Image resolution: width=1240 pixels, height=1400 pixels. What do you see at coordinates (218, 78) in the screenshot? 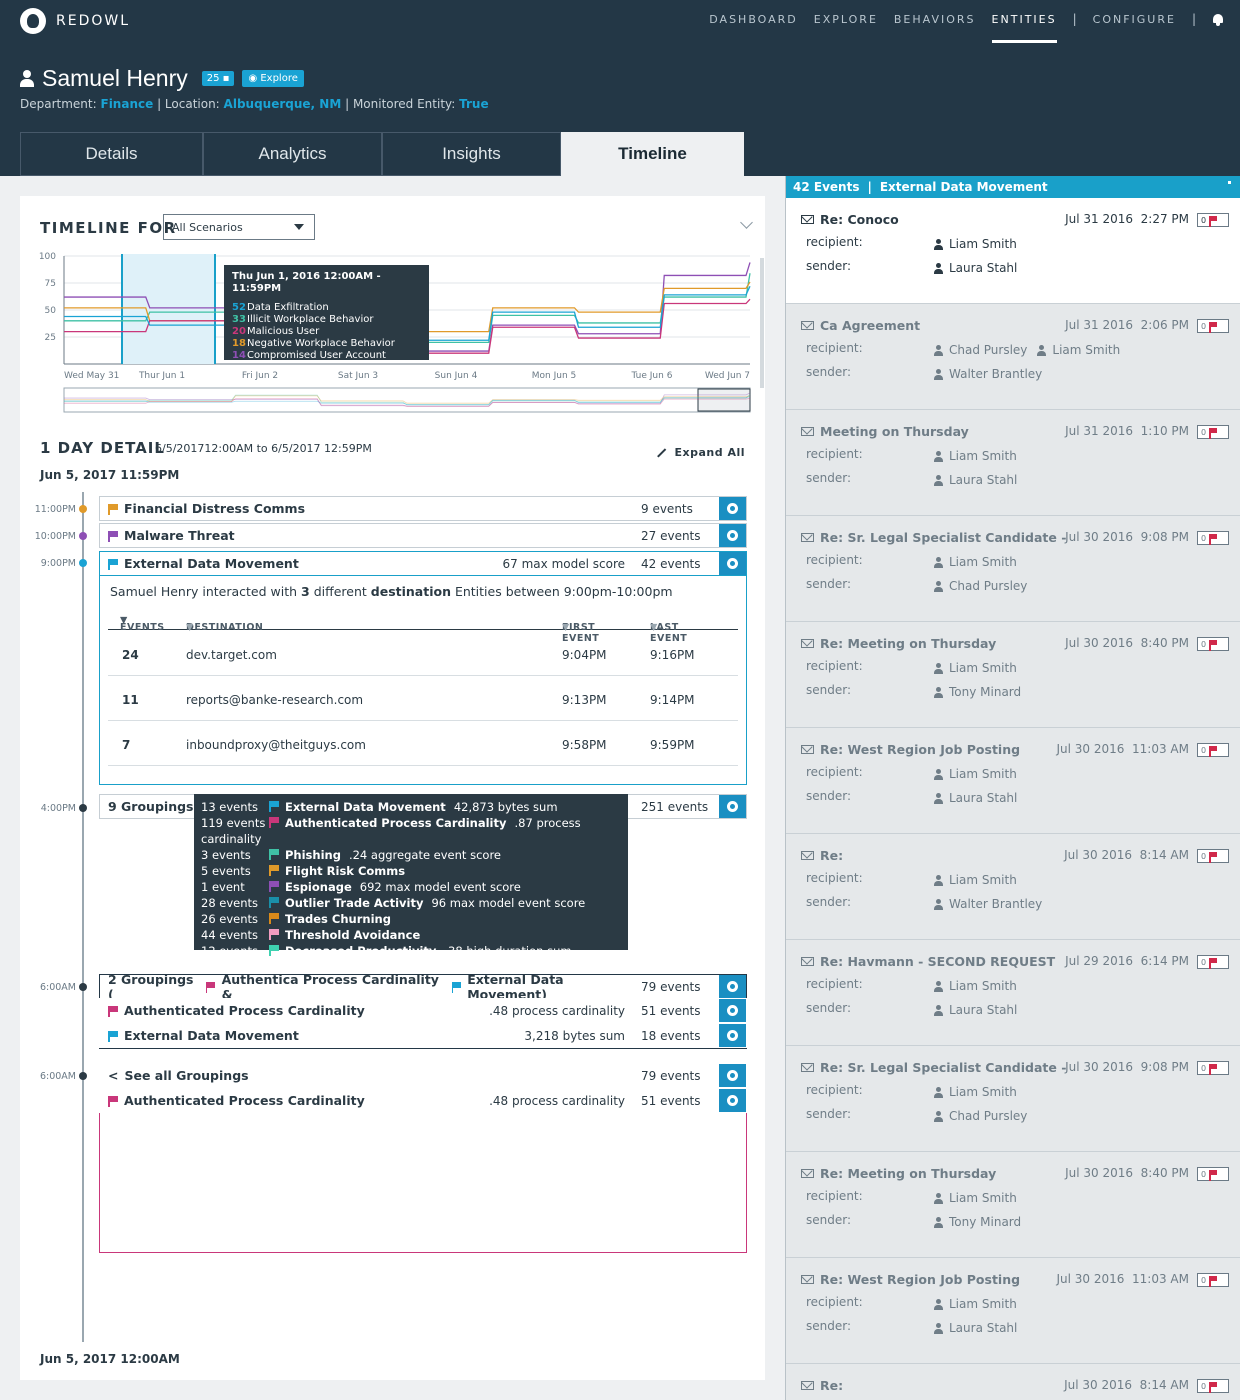
I see `comments-badge: 25 ▪` at bounding box center [218, 78].